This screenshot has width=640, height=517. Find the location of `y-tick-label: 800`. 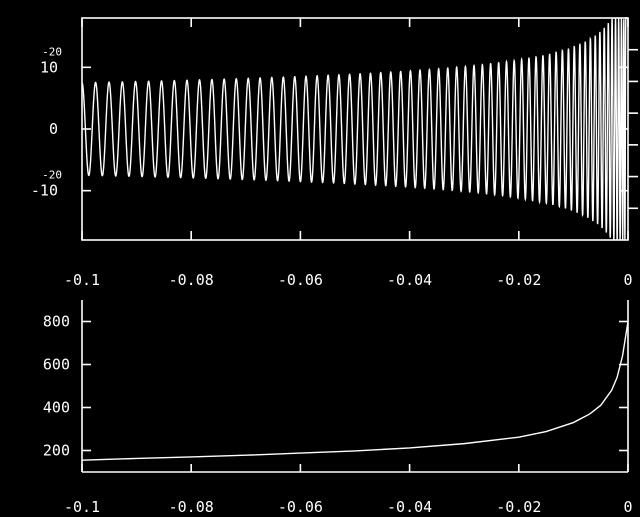

y-tick-label: 800 is located at coordinates (56, 322).